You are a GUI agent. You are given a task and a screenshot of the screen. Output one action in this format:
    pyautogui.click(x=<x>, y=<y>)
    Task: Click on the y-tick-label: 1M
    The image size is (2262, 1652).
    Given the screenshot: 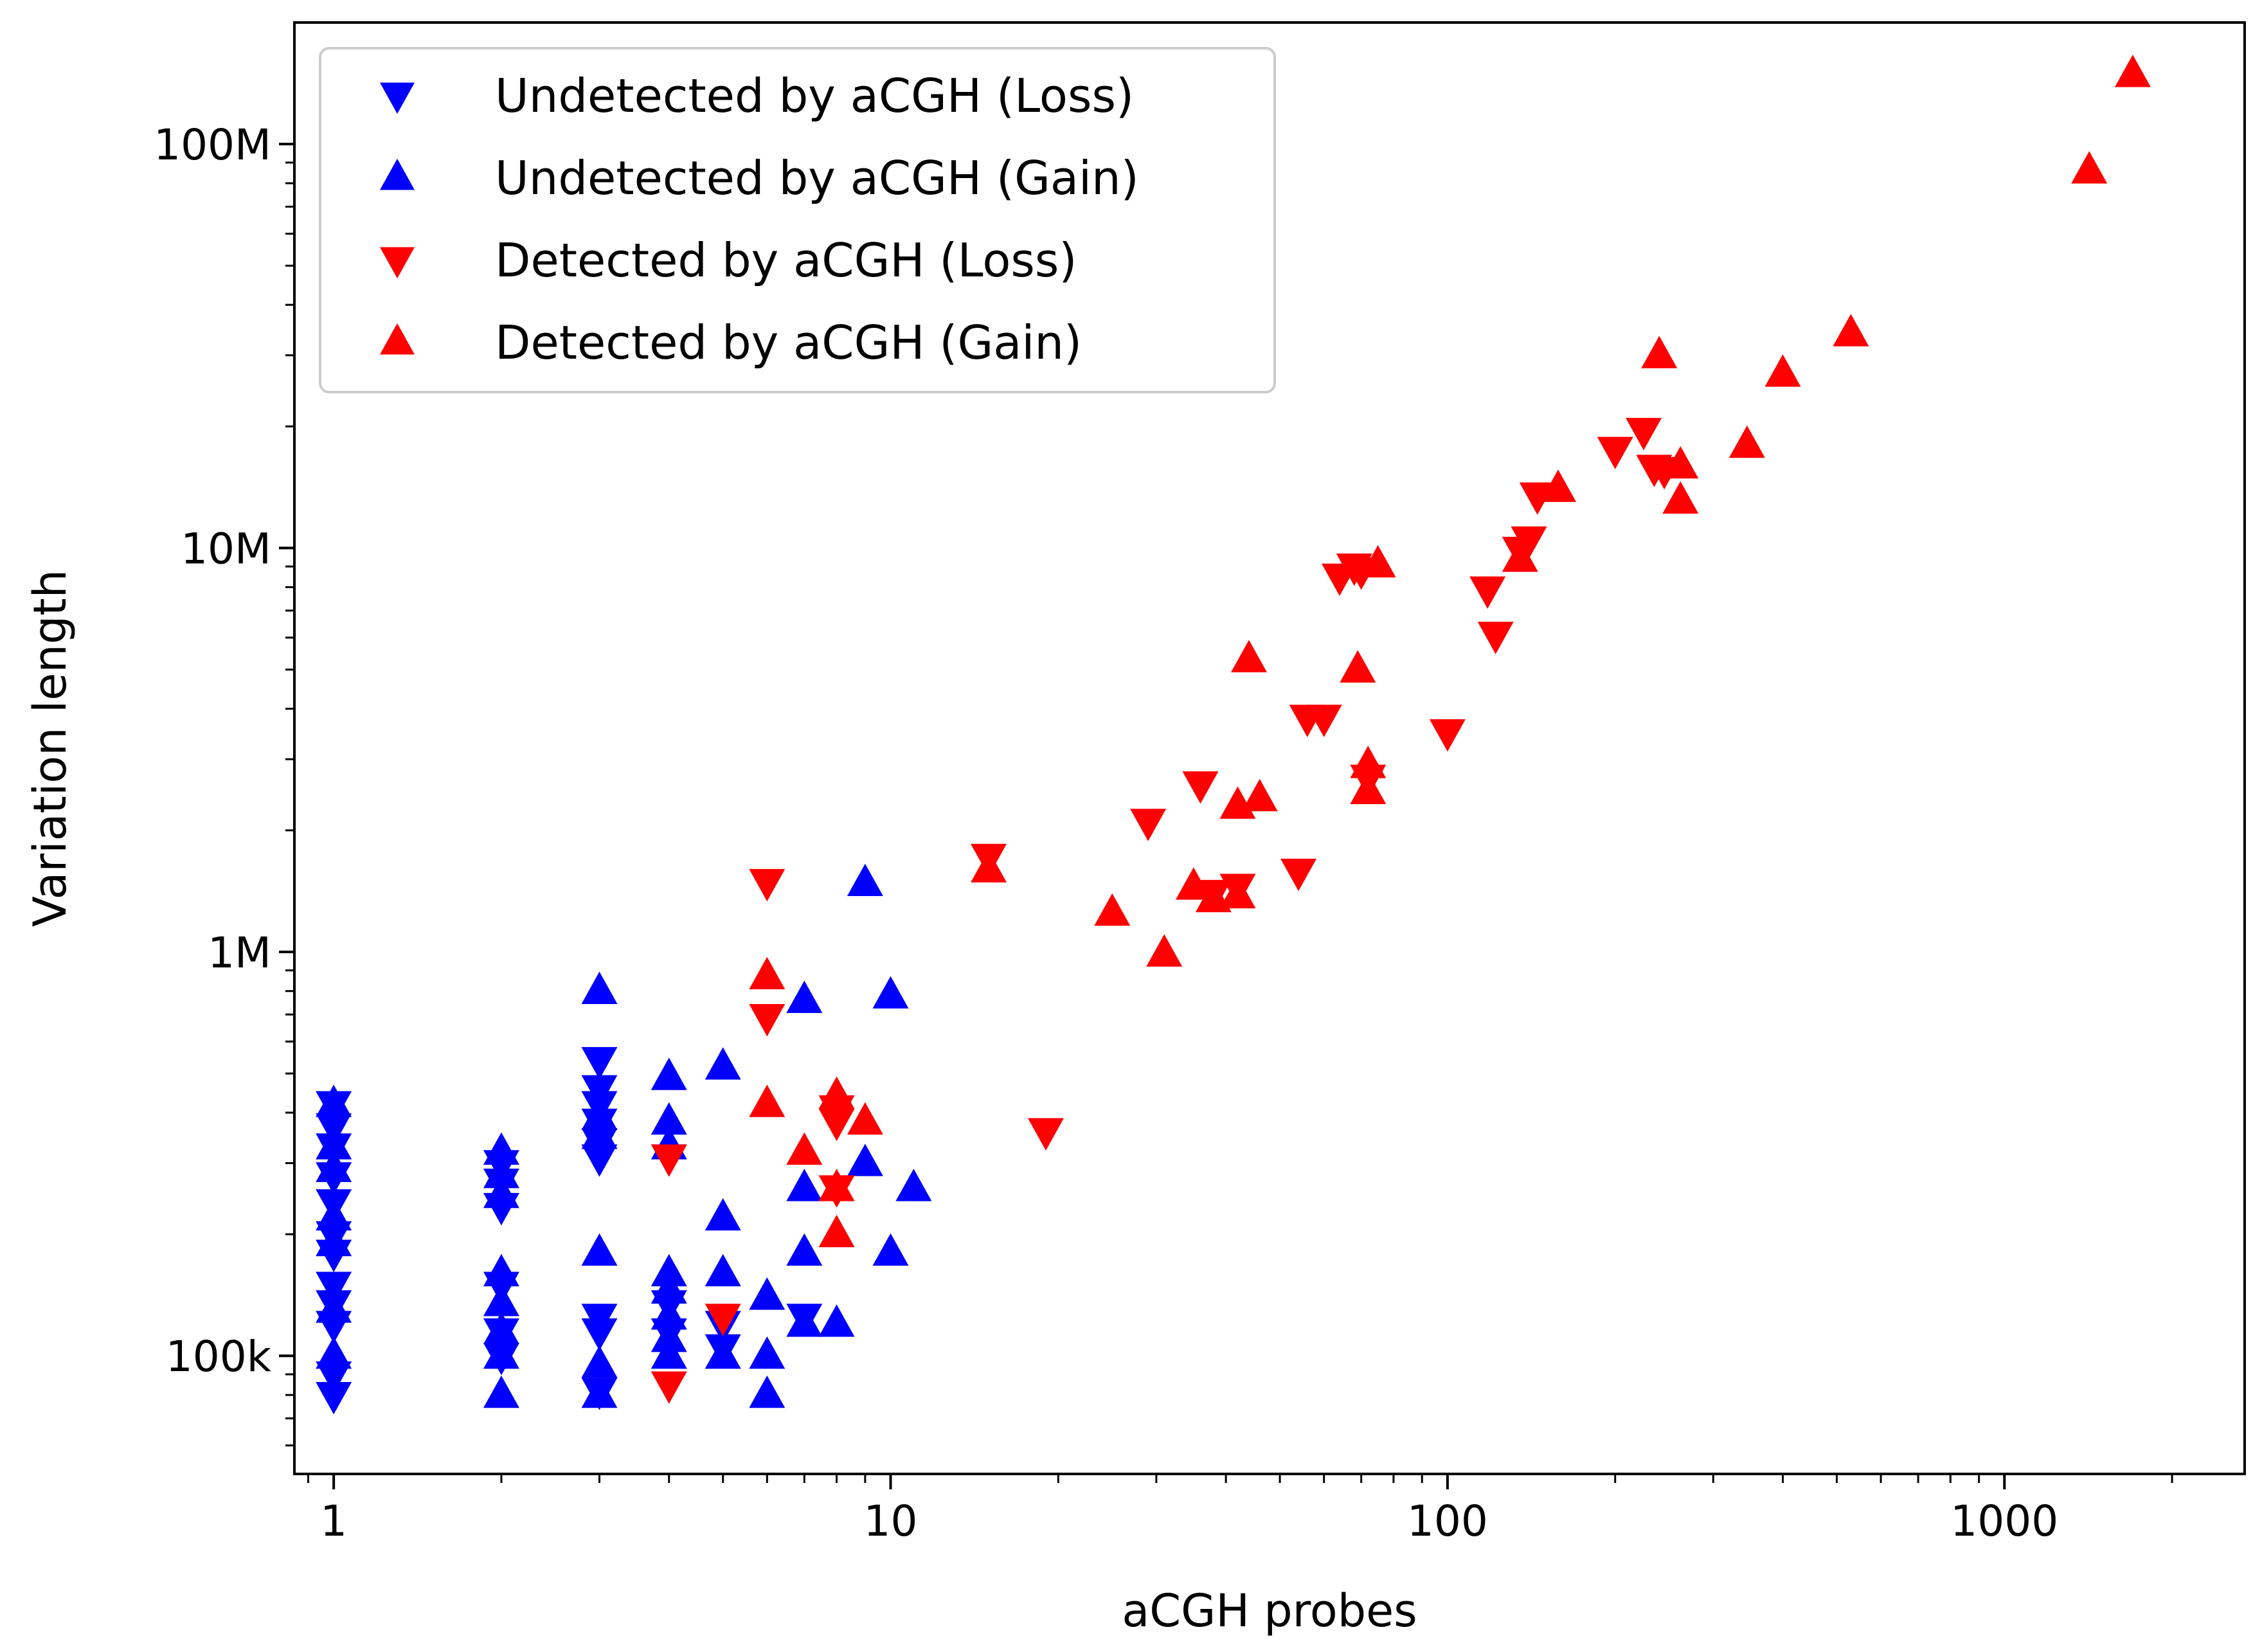 What is the action you would take?
    pyautogui.click(x=240, y=953)
    